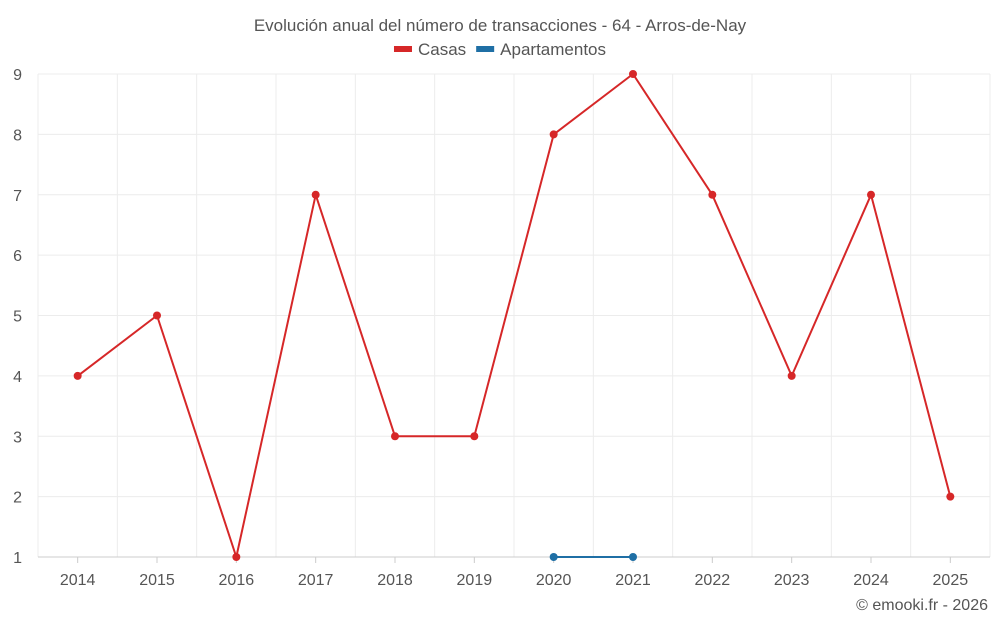 This screenshot has width=1000, height=625. What do you see at coordinates (402, 49) in the screenshot?
I see `legend-swatch-casas` at bounding box center [402, 49].